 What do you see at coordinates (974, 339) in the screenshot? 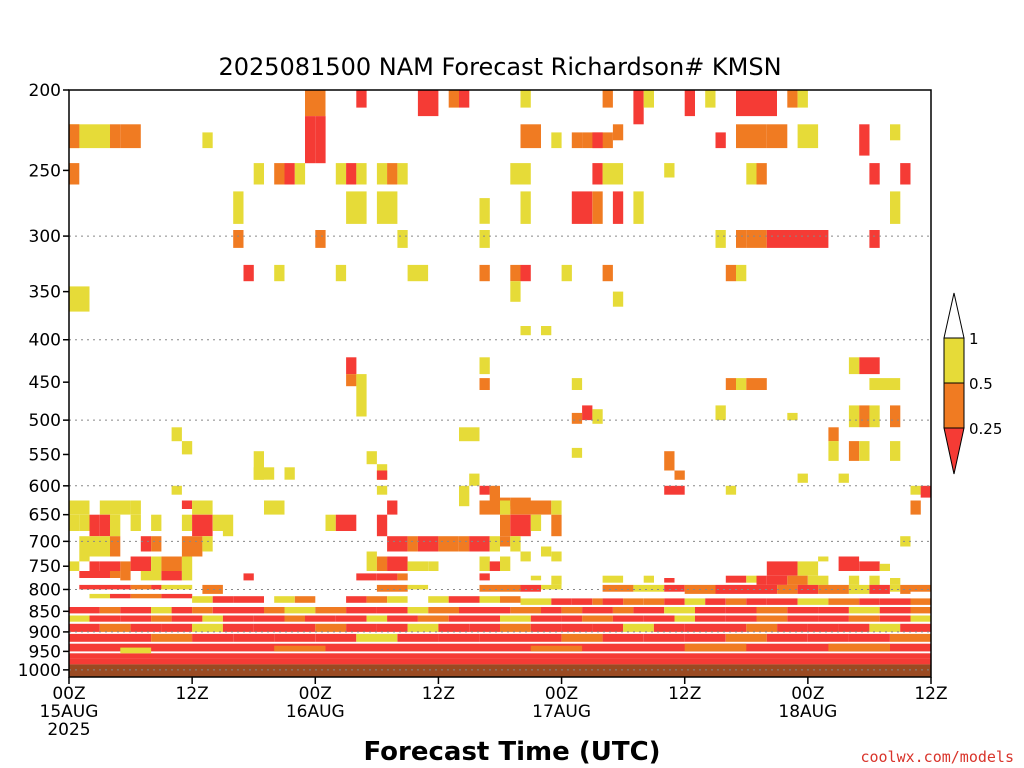
I see `legend-label: 1` at bounding box center [974, 339].